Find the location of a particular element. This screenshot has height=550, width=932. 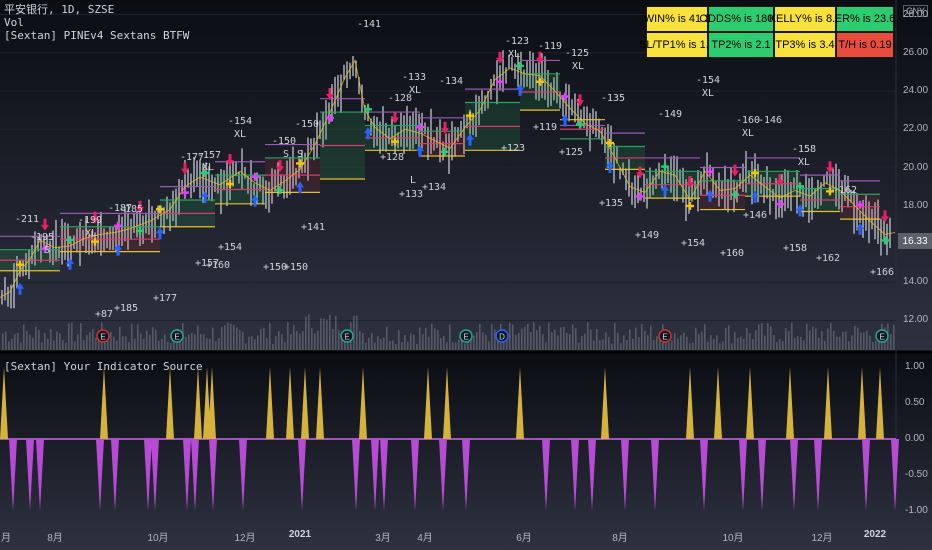

volume-legend: Vol is located at coordinates (14, 22).